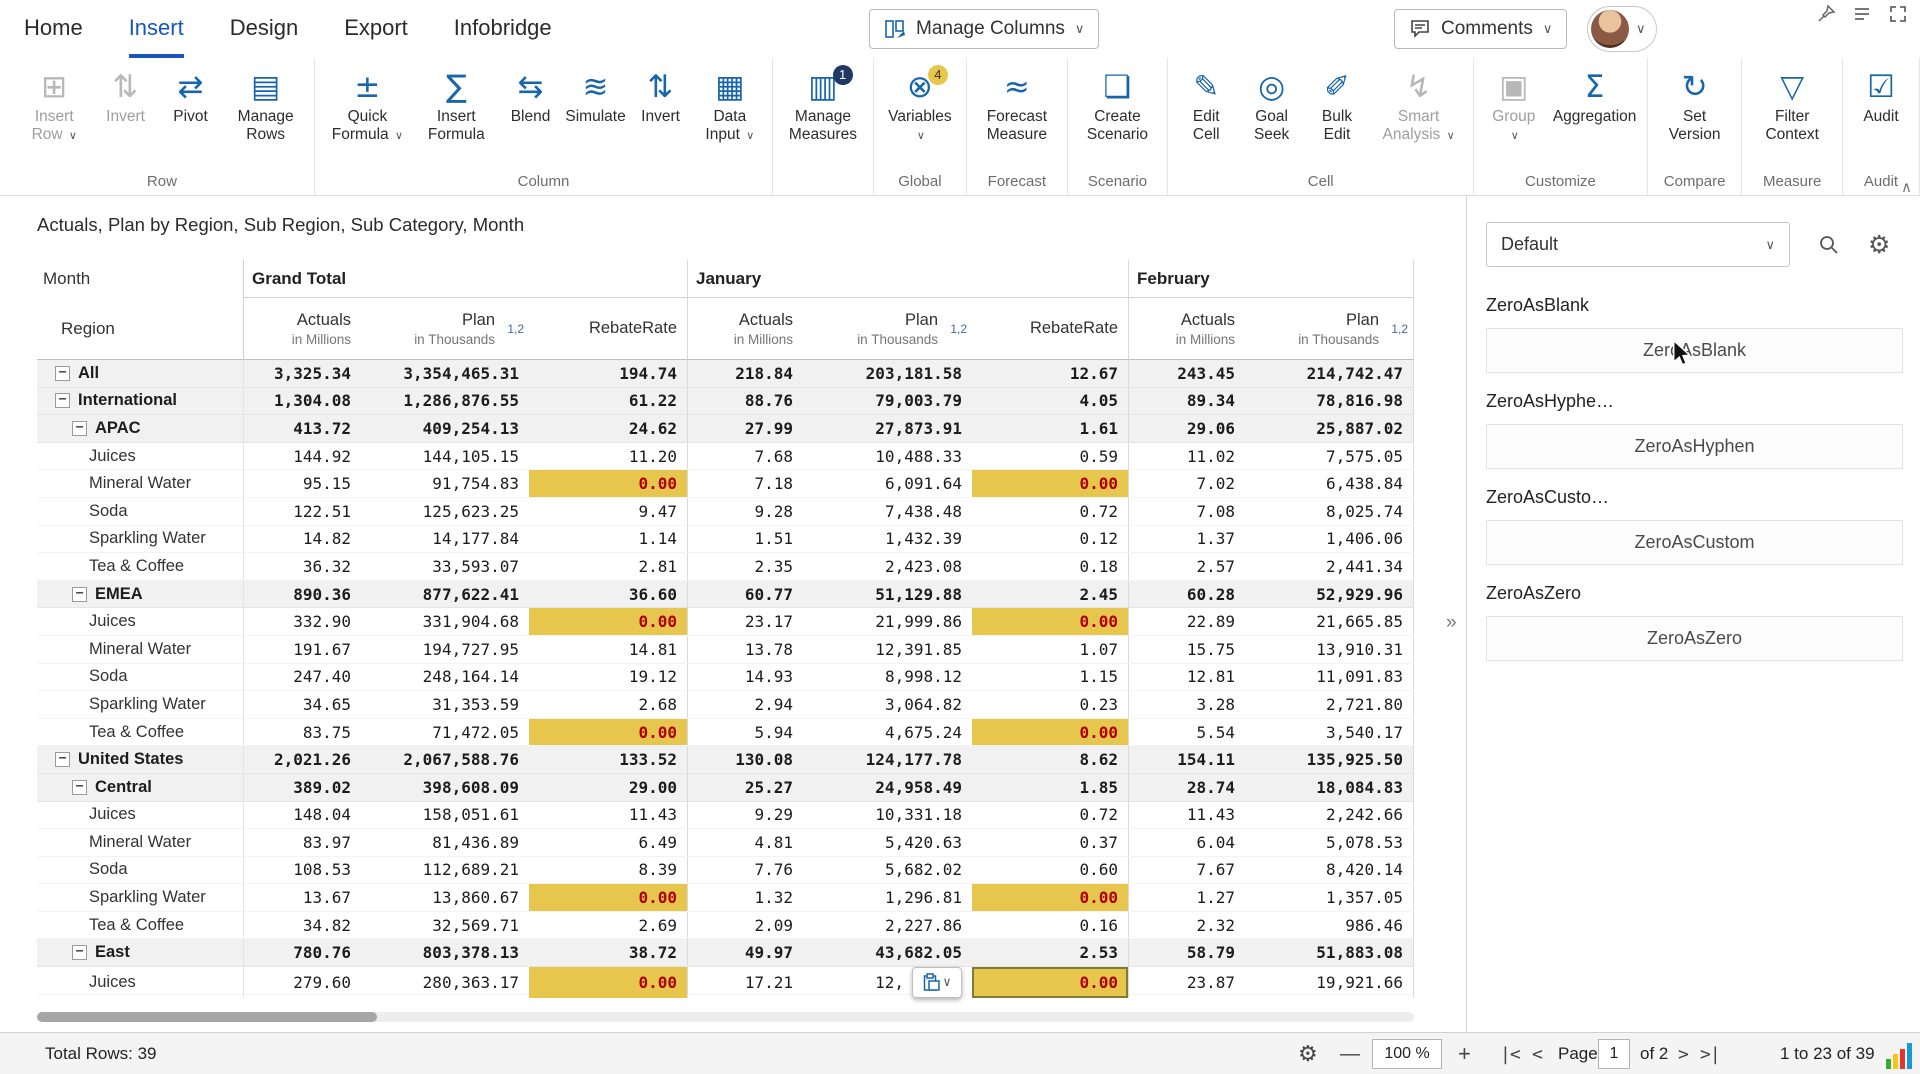 The image size is (1920, 1074). I want to click on cell: 22.89, so click(1187, 621).